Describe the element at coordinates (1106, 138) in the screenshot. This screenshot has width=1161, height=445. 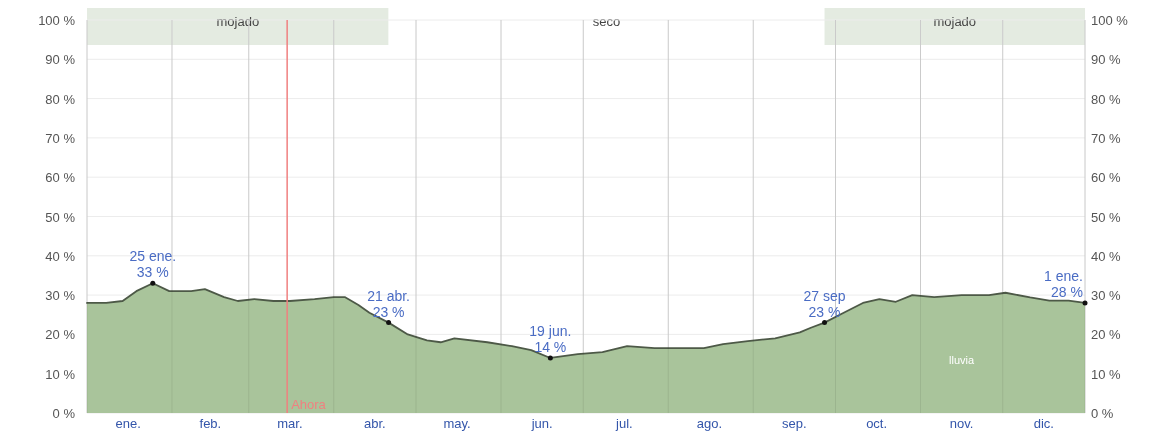
I see `y2-tick-label: 70 %` at that location.